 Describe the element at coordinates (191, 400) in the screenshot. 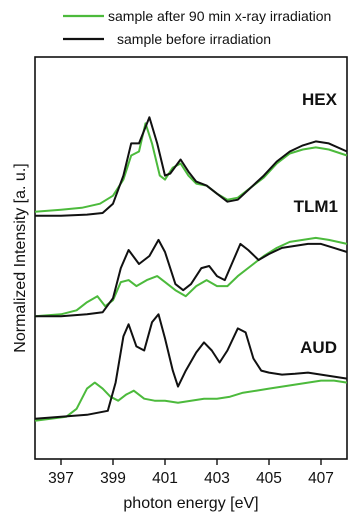

I see `series-line-aud-after` at that location.